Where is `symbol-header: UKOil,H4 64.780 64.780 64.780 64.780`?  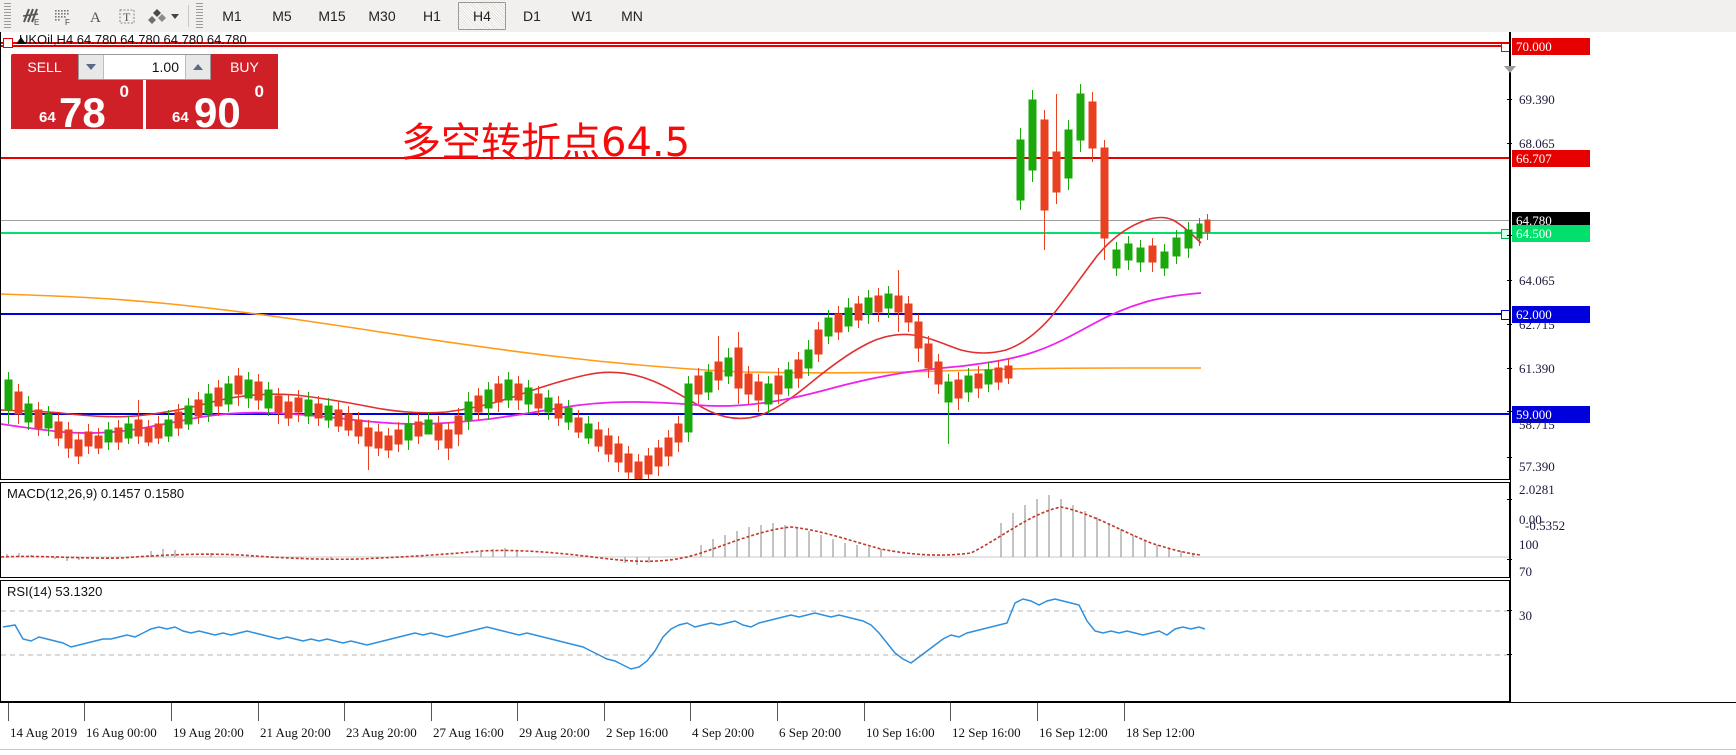
symbol-header: UKOil,H4 64.780 64.780 64.780 64.780 is located at coordinates (755, 40).